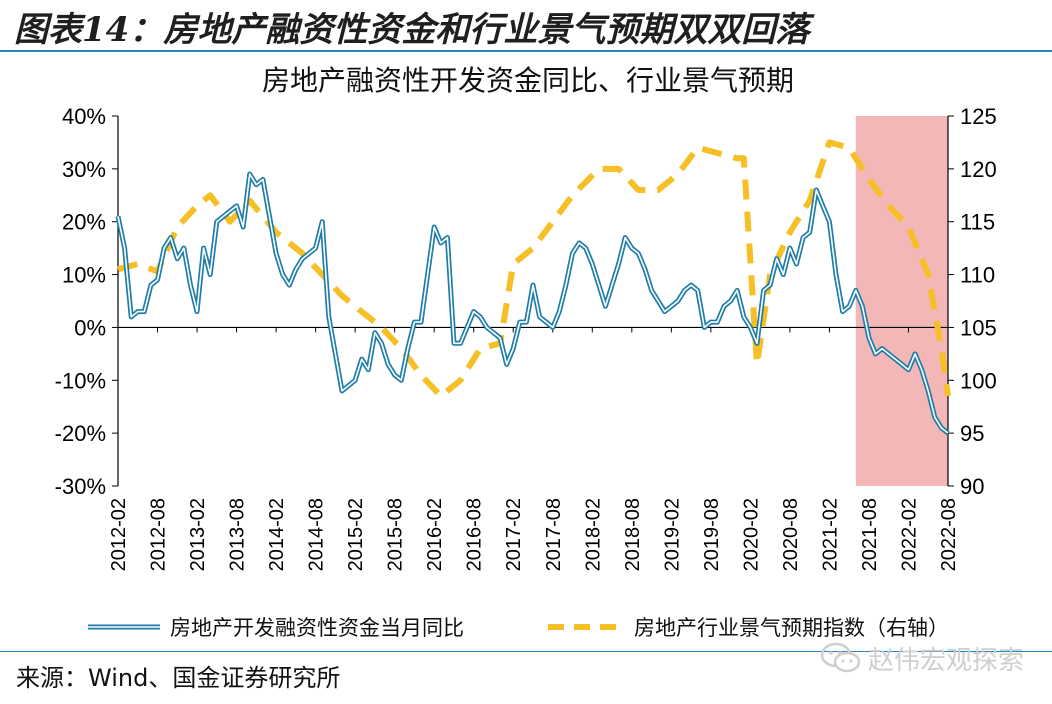  I want to click on x-tick-label: 2021-08, so click(870, 534).